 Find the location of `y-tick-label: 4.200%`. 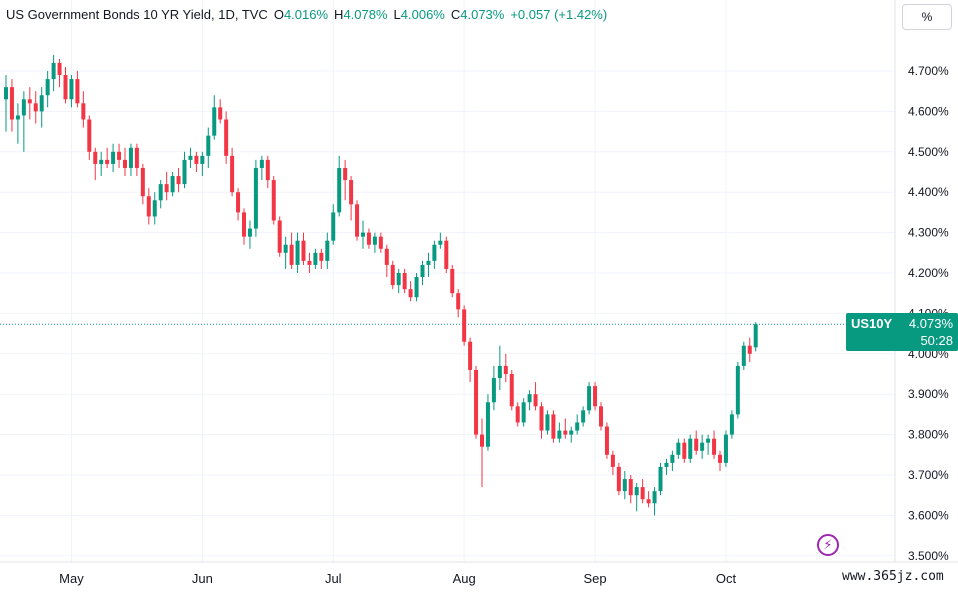

y-tick-label: 4.200% is located at coordinates (928, 273).